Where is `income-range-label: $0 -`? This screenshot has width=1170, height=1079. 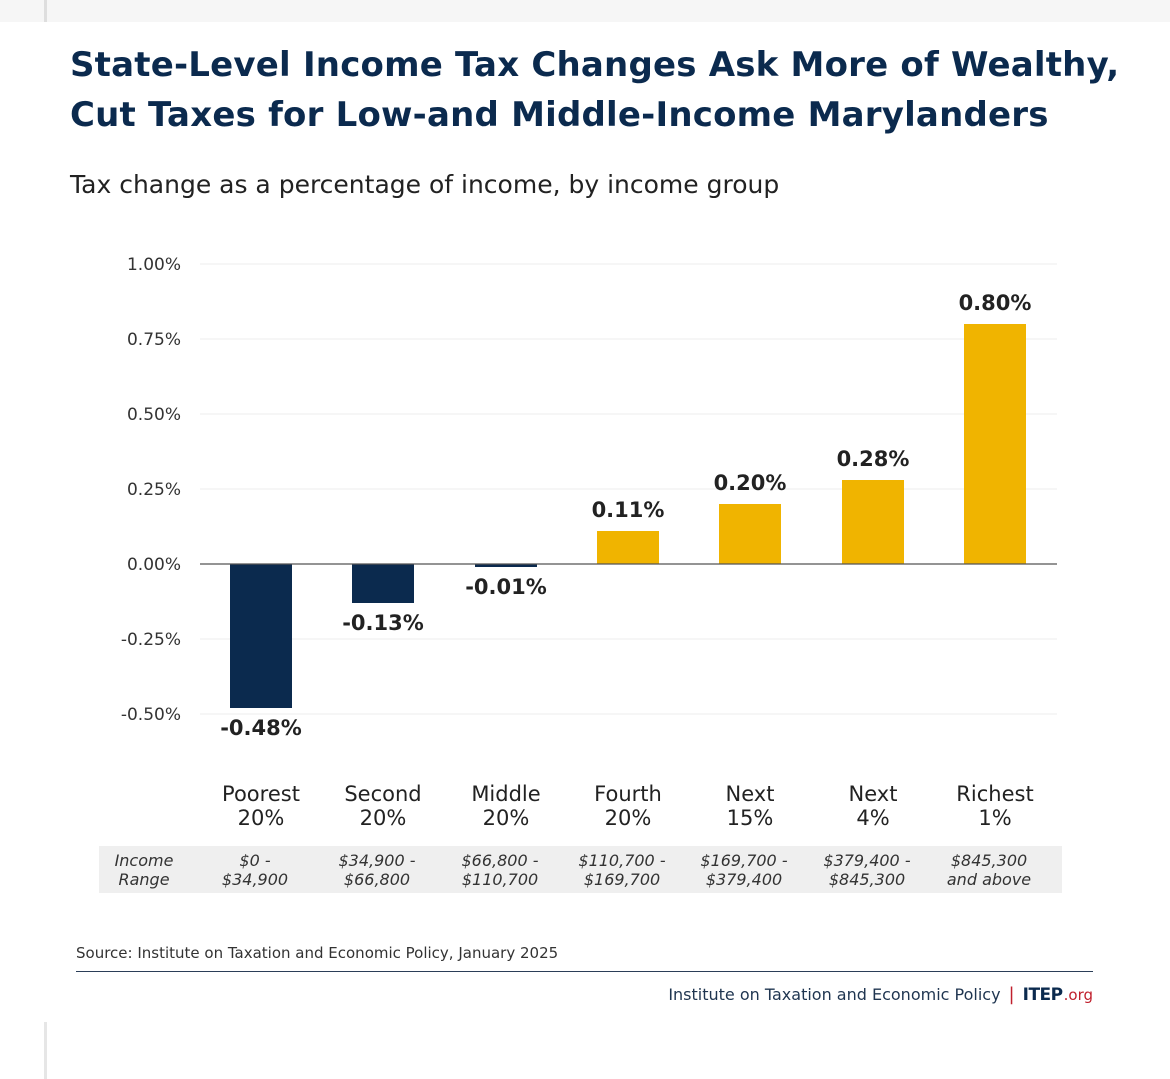
income-range-label: $0 - is located at coordinates (254, 860).